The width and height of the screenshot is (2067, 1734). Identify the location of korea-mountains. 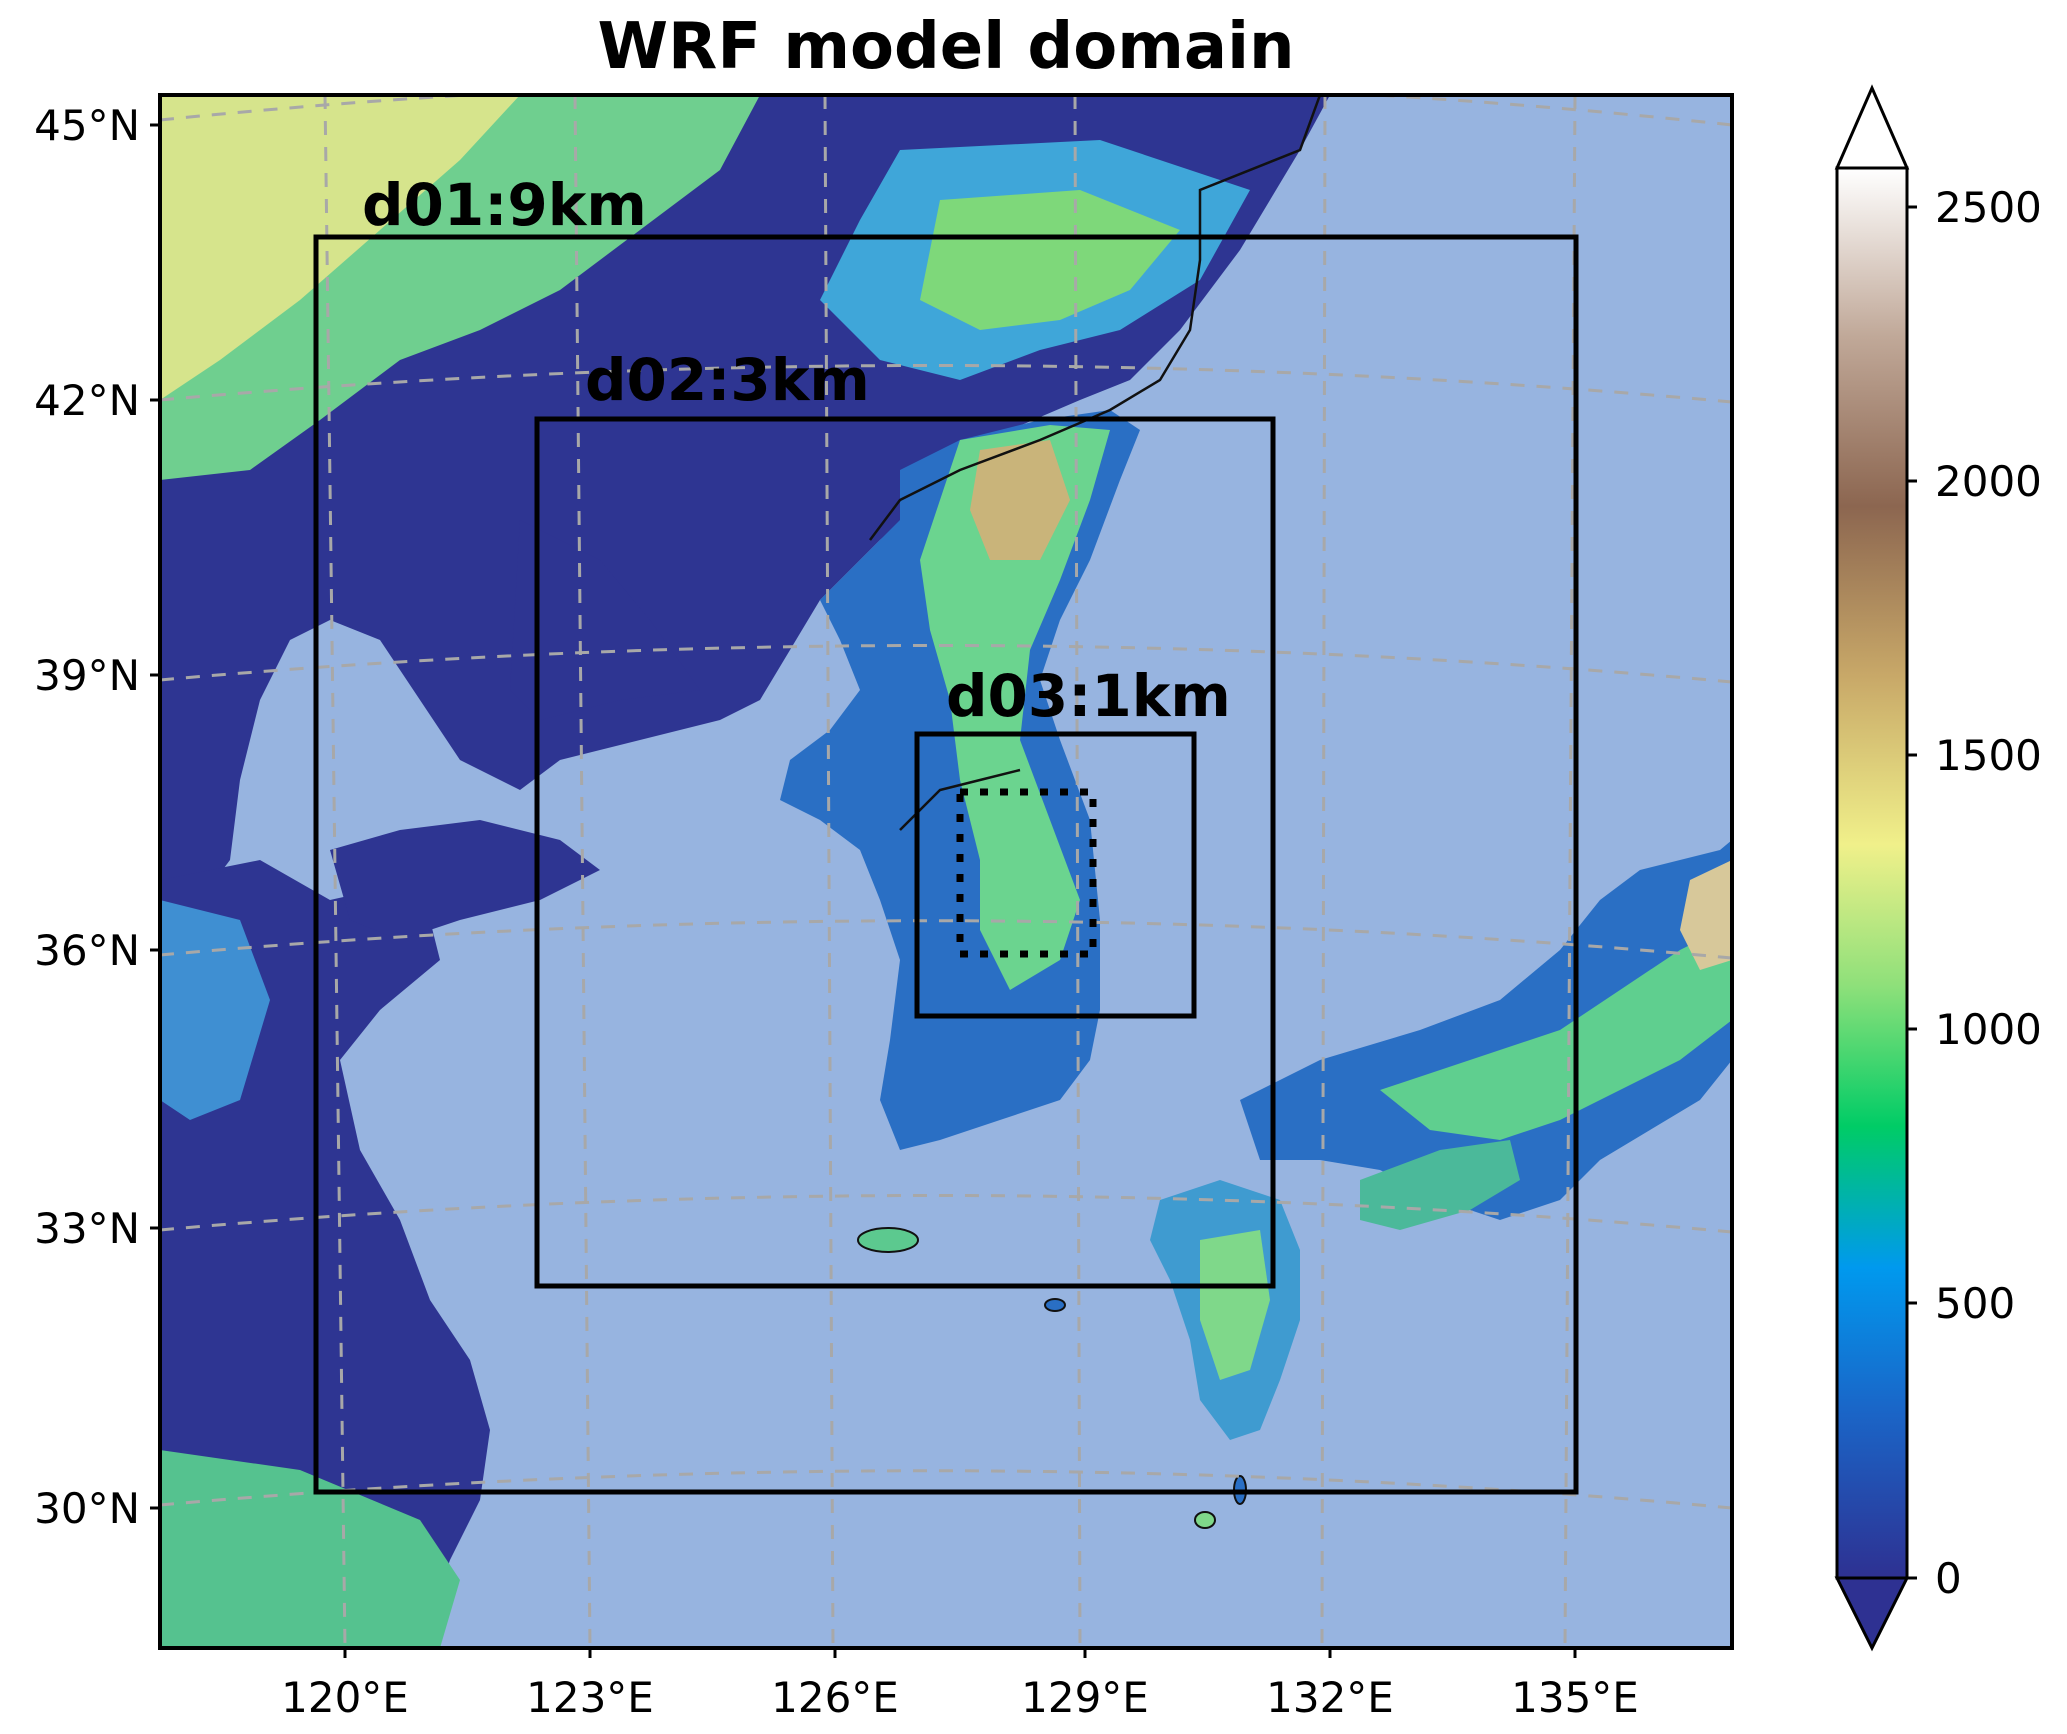
(1015, 707).